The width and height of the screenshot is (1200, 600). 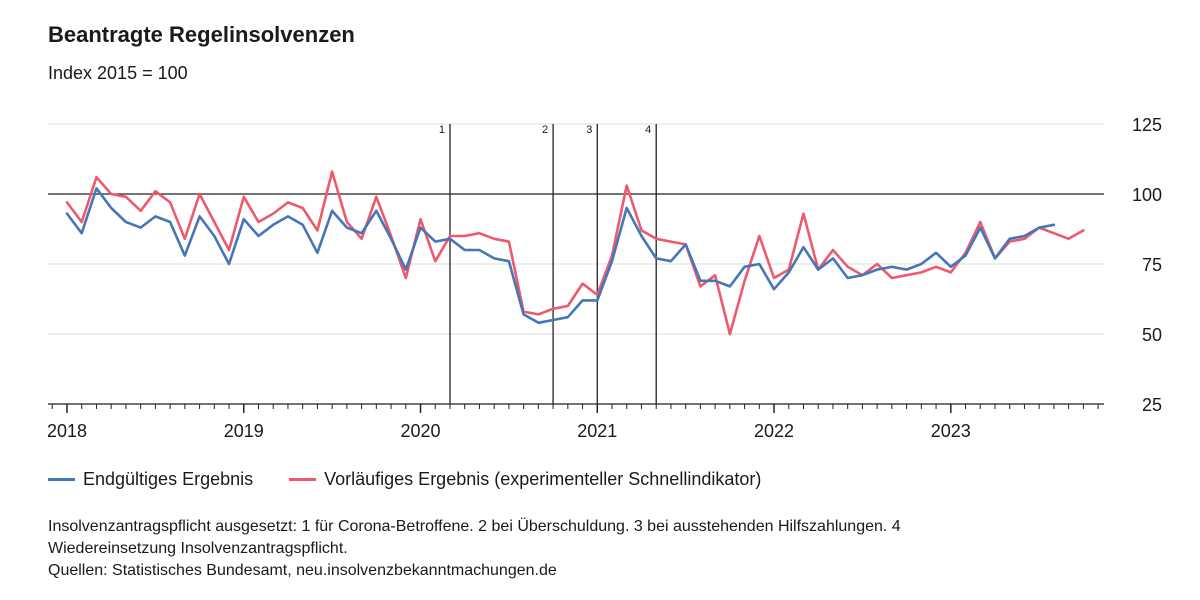 What do you see at coordinates (1147, 125) in the screenshot?
I see `y-tick-label: 125` at bounding box center [1147, 125].